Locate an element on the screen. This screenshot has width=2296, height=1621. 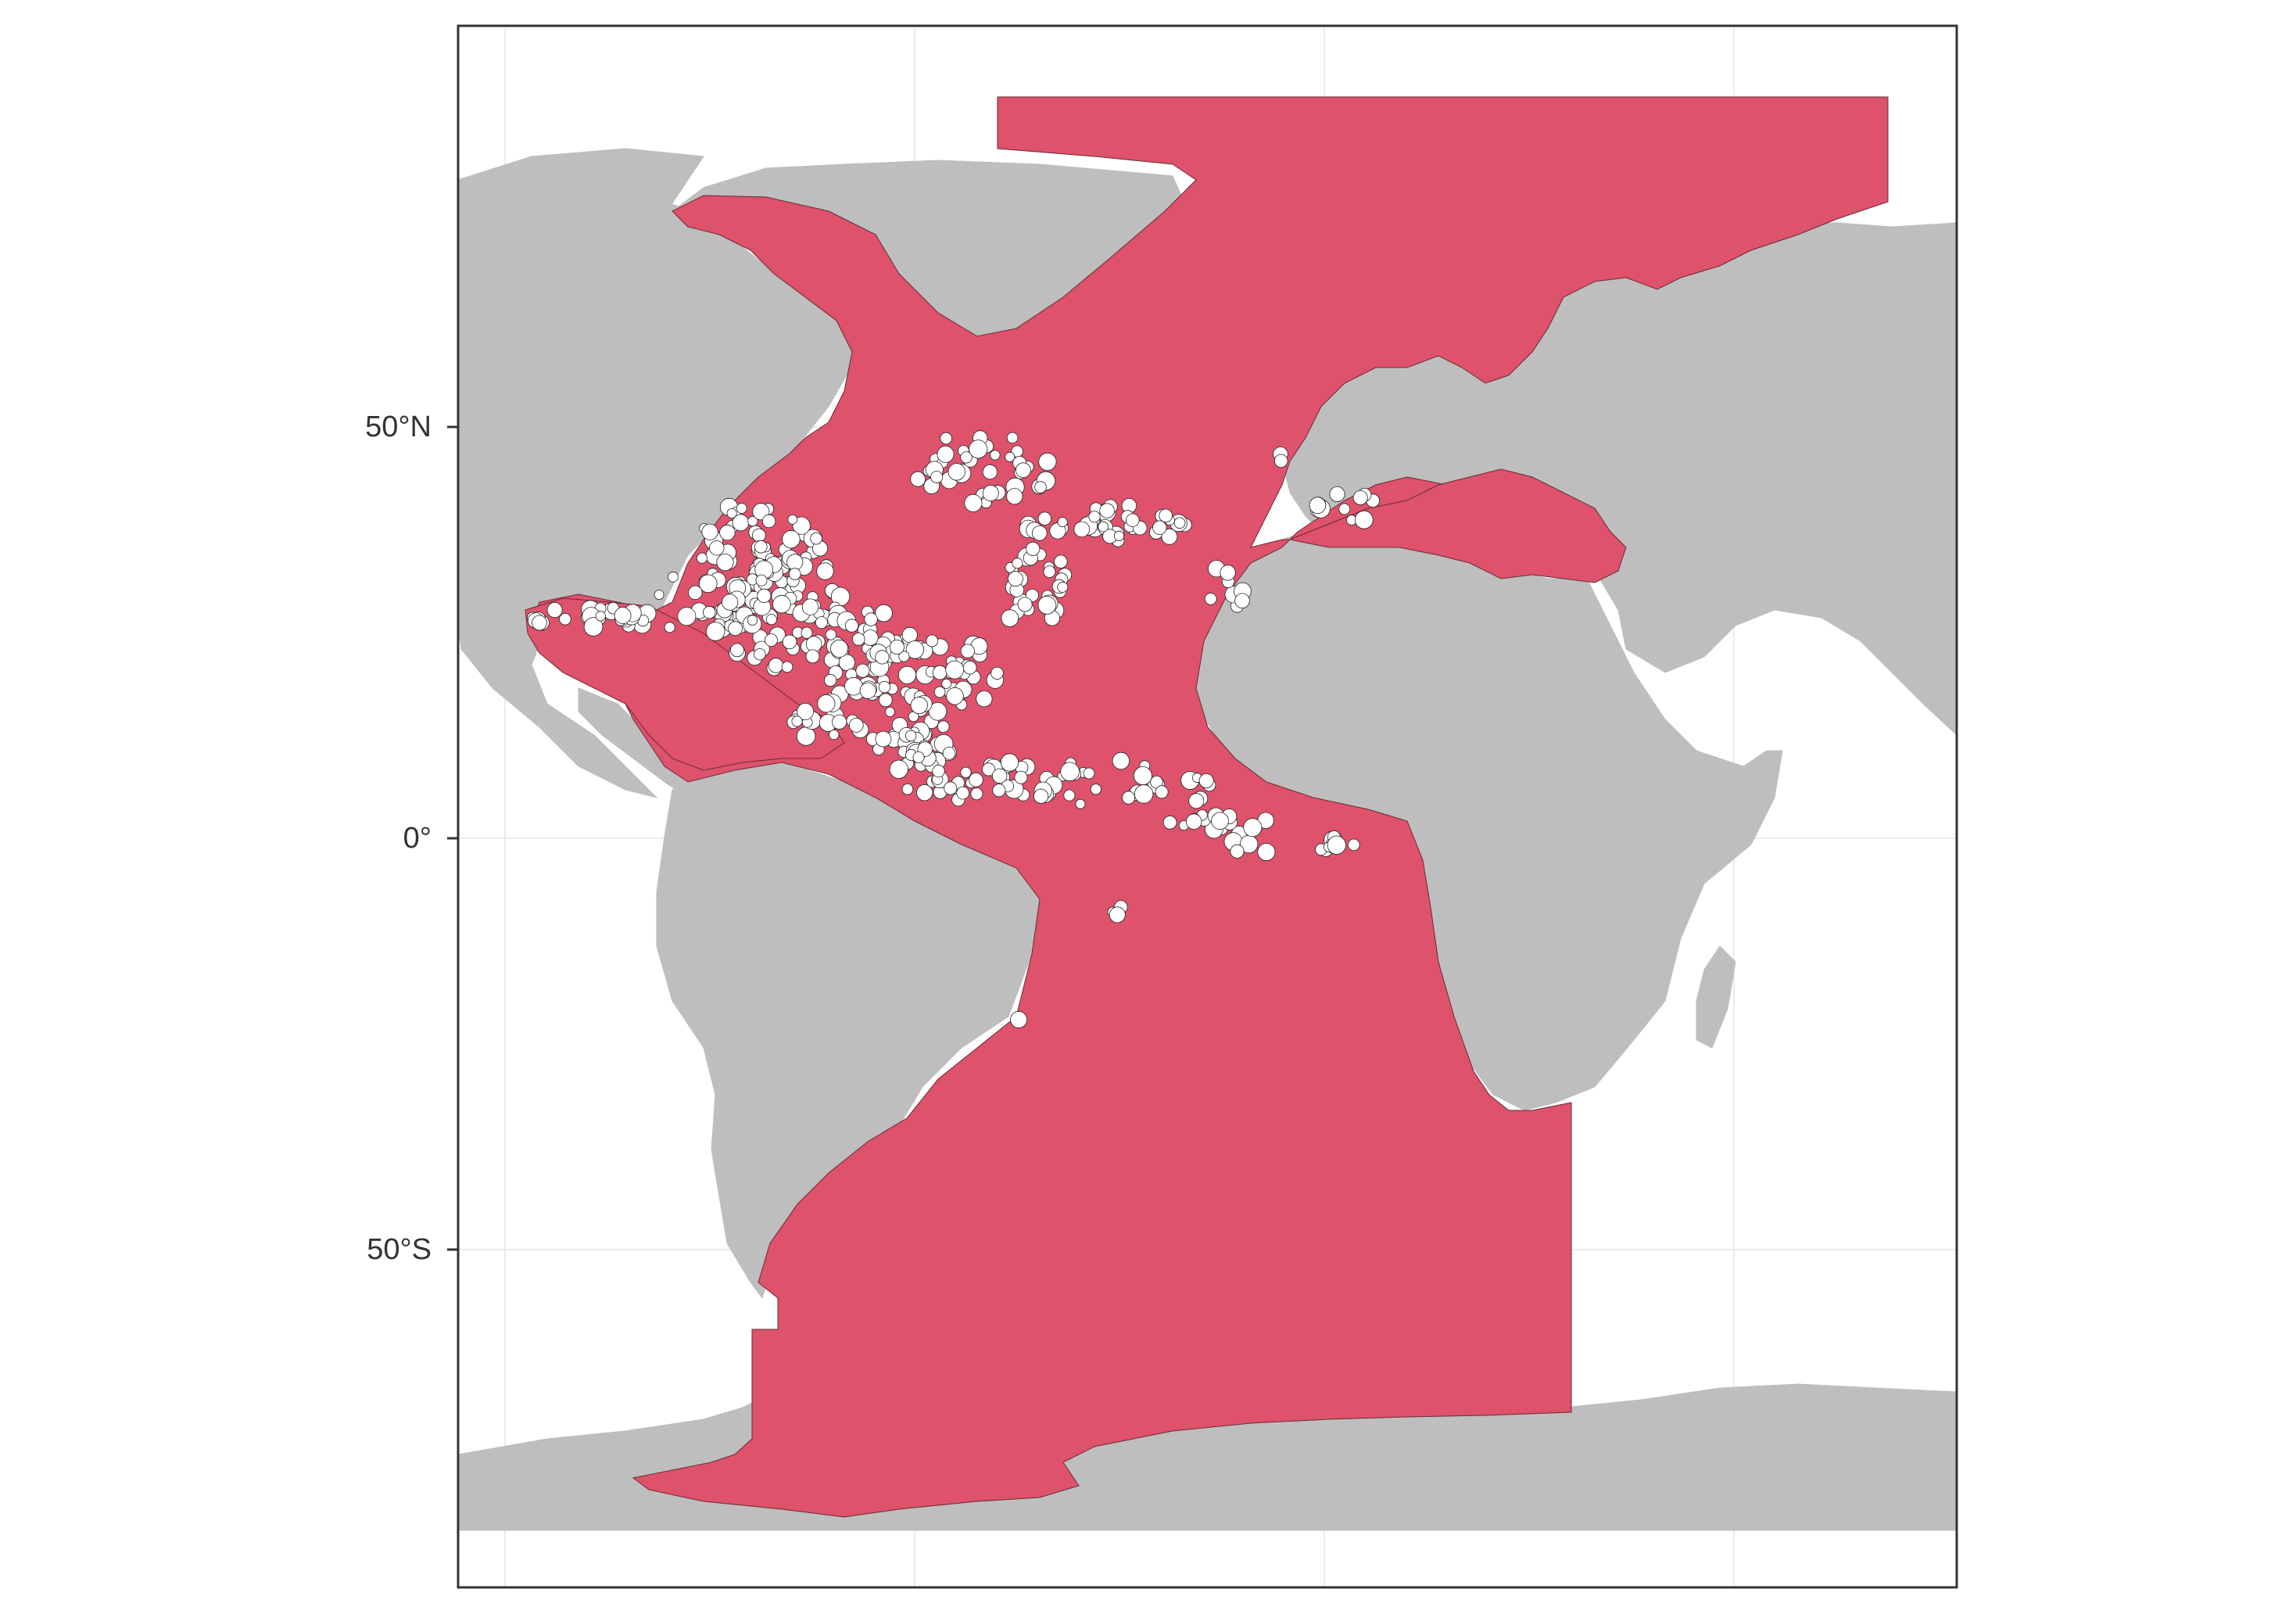
y-tick-label-50s: 50°S is located at coordinates (399, 1250).